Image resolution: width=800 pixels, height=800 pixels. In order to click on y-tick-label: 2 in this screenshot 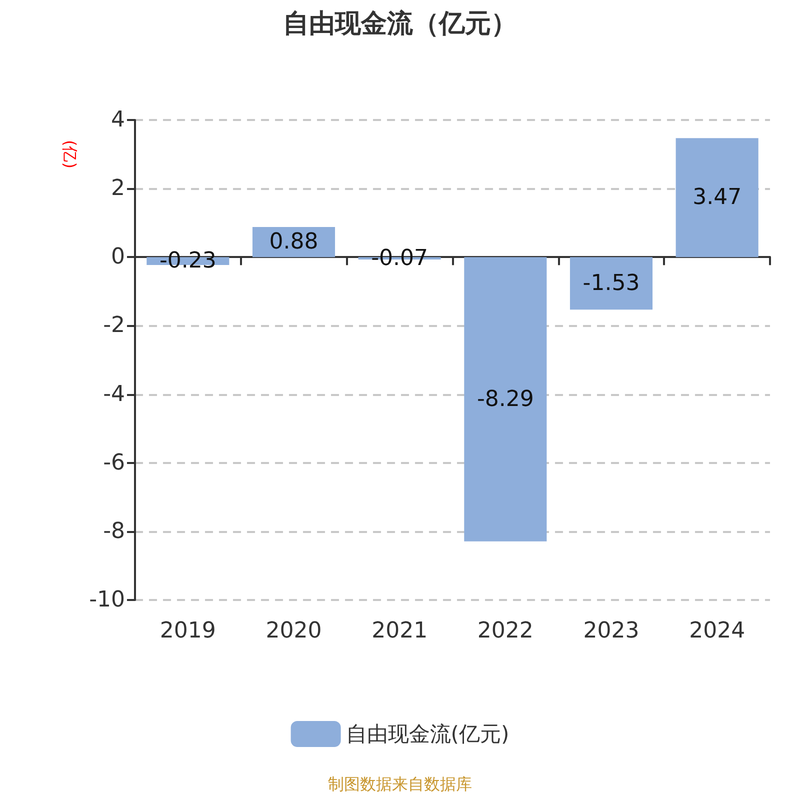, I will do `click(118, 189)`.